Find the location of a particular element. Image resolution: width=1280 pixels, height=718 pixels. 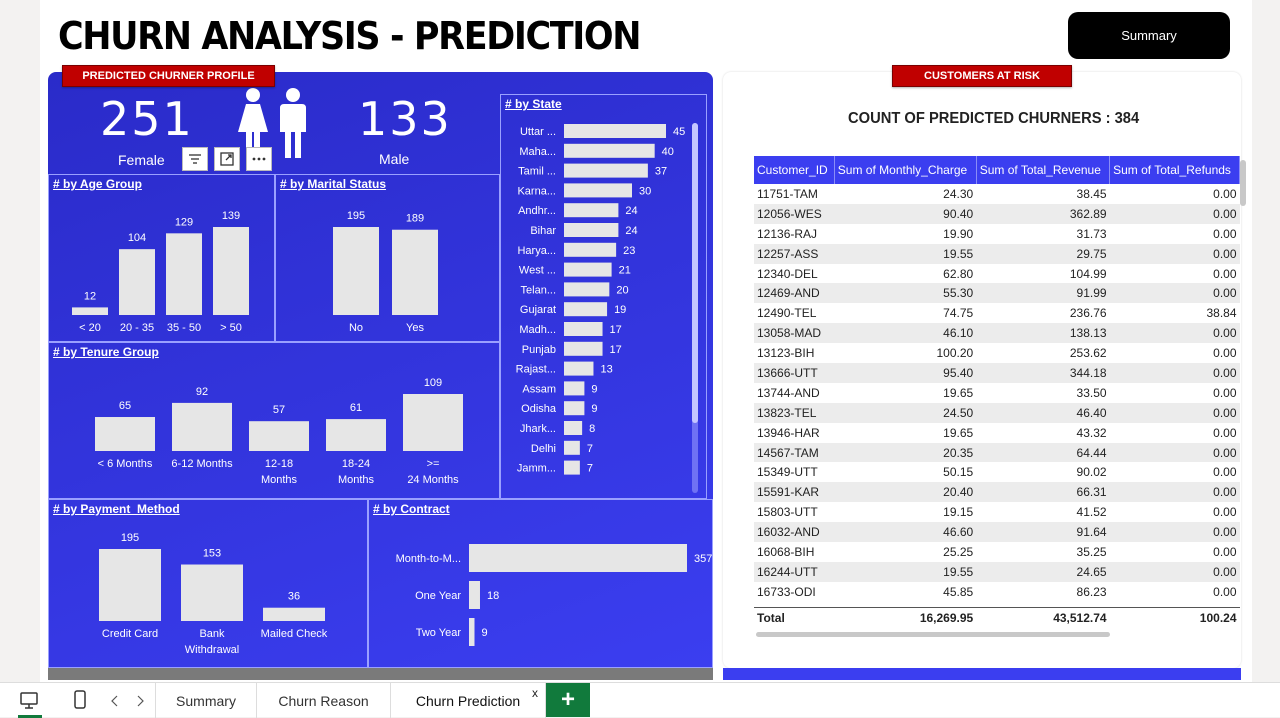

table-row: 16733-ODI 45.85 86.23 0.00 is located at coordinates (997, 592).